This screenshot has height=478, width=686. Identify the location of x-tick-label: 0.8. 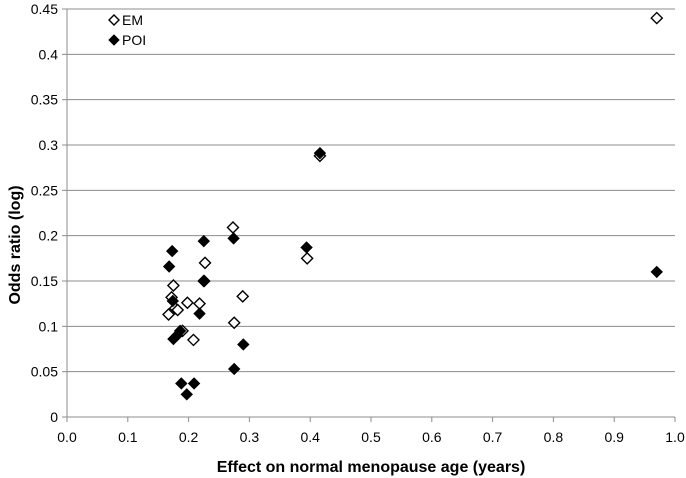
(554, 437).